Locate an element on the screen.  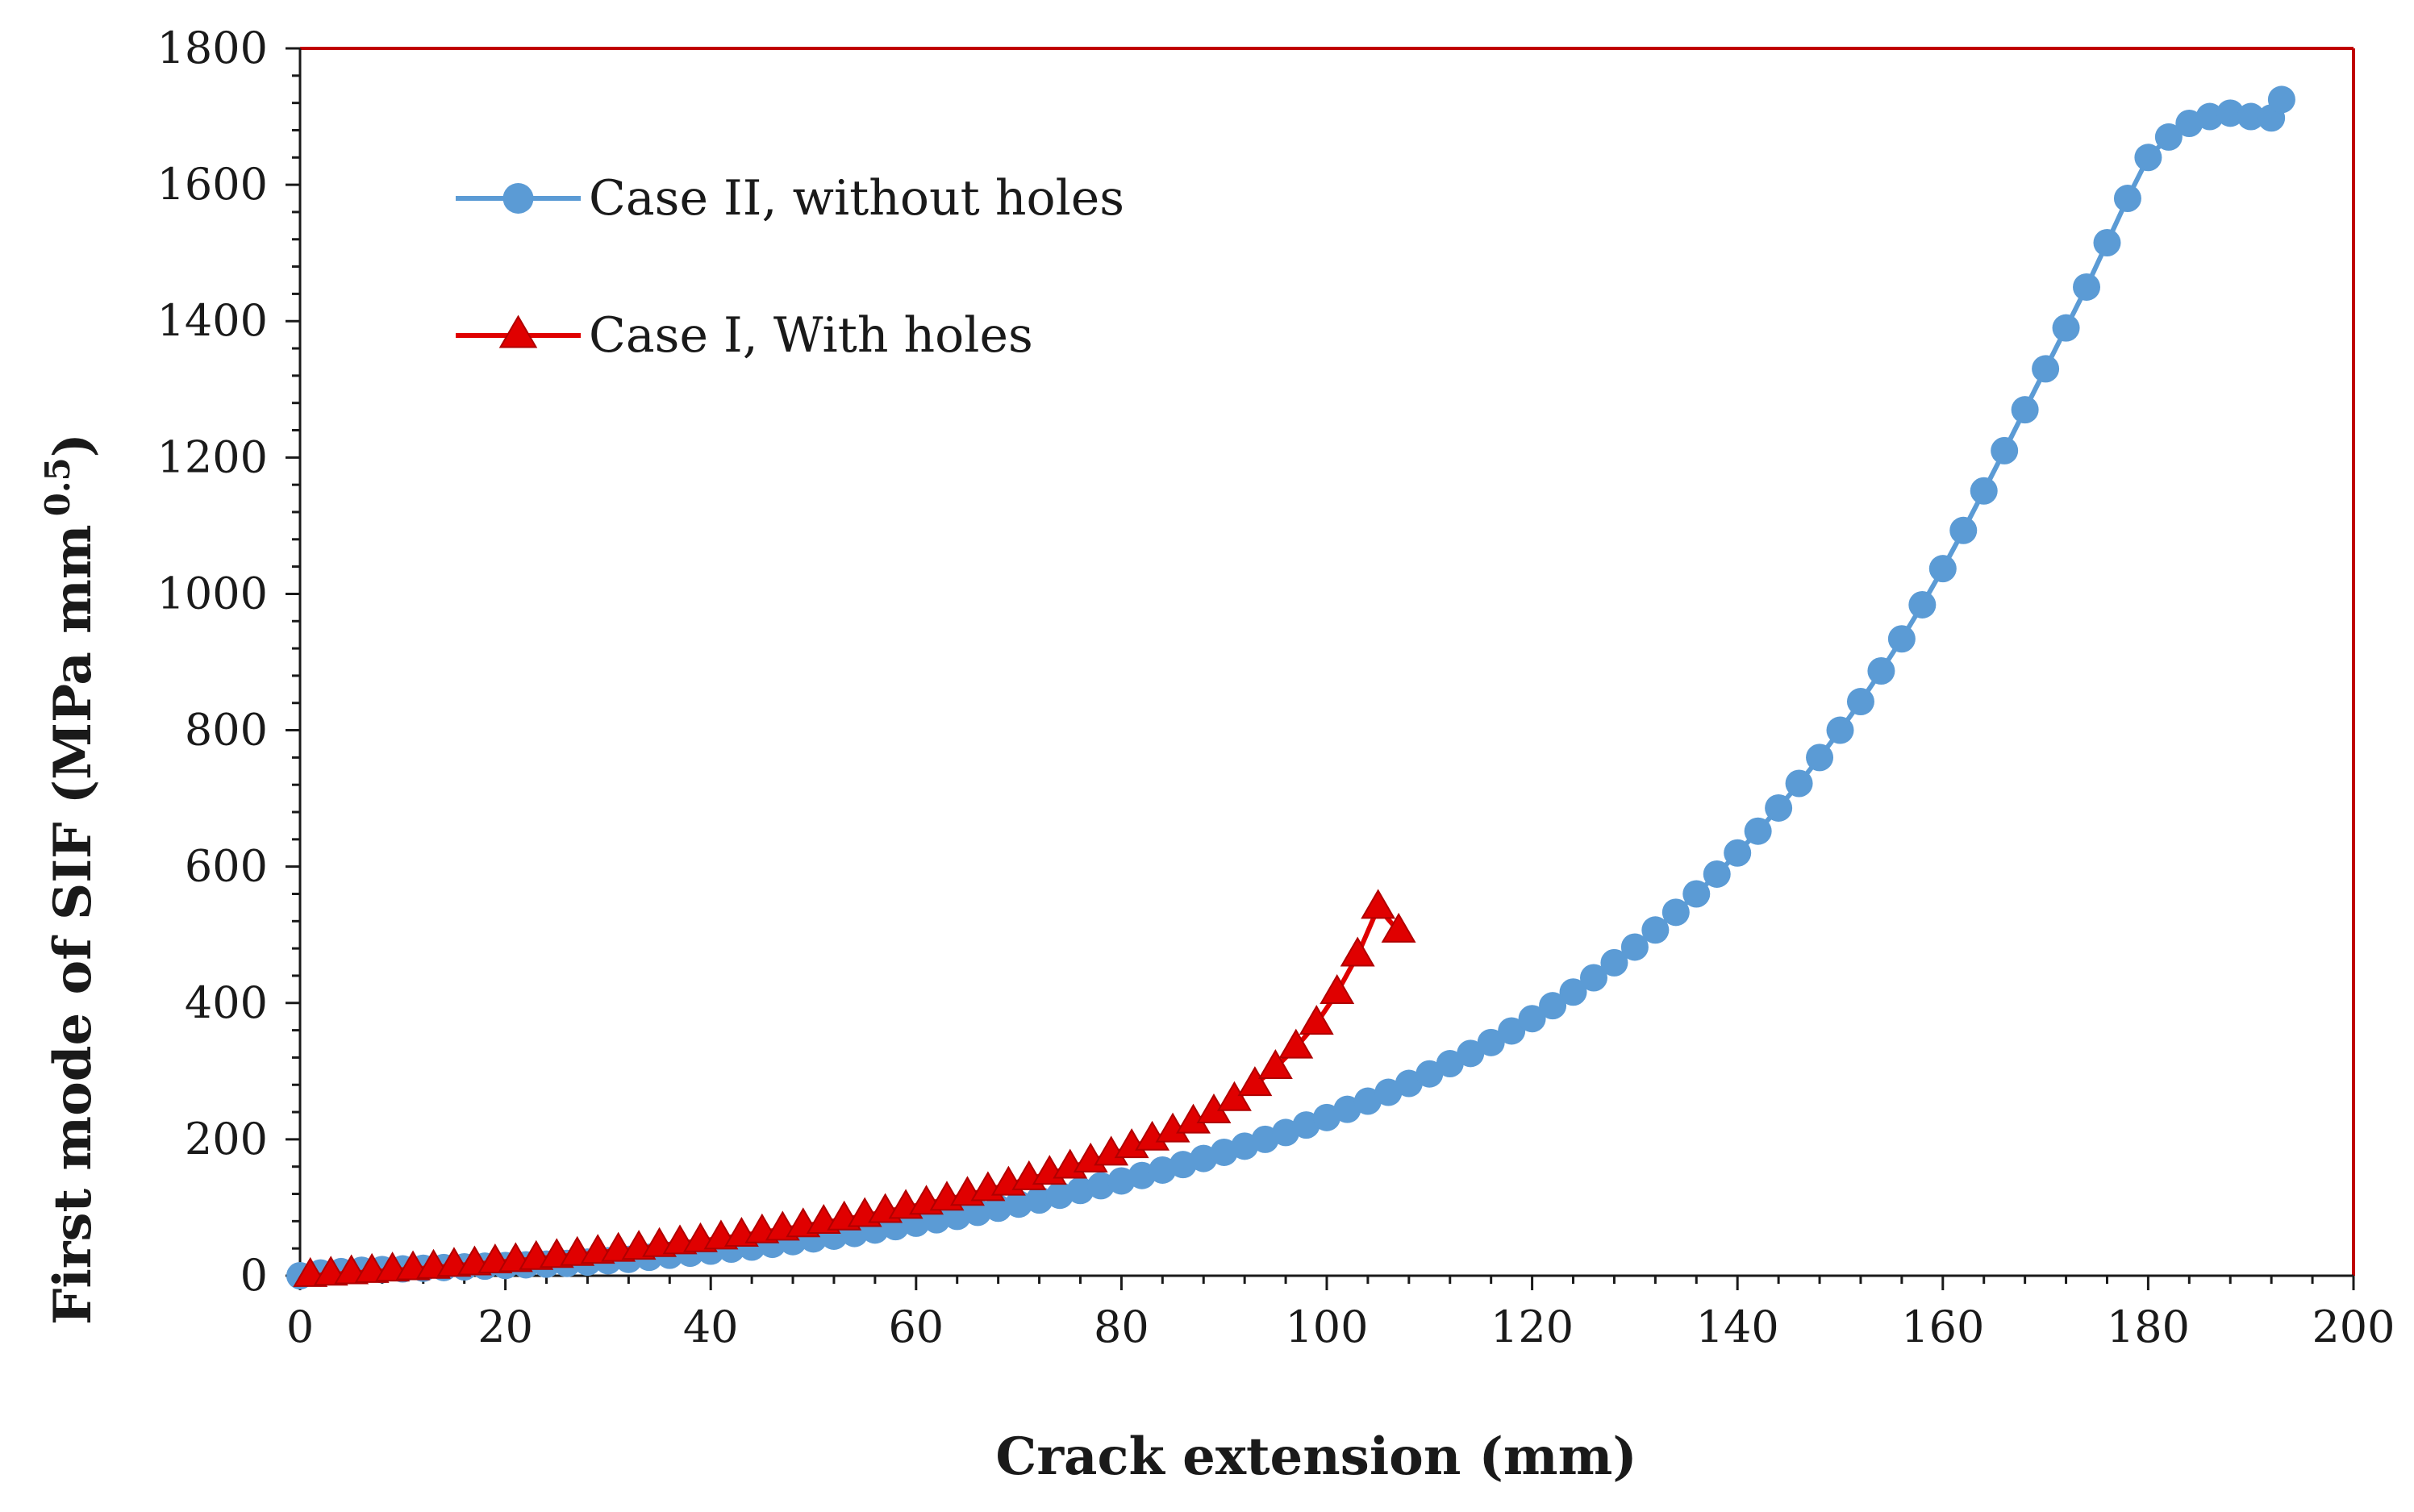
y-axis-title: First mode of SIF (MPa mm 0.5) is located at coordinates (70, 879).